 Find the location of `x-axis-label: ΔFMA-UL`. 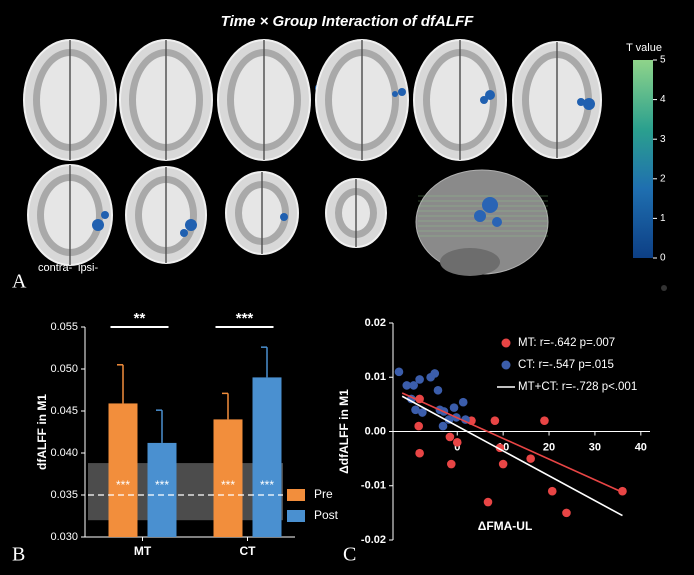

x-axis-label: ΔFMA-UL is located at coordinates (505, 526).